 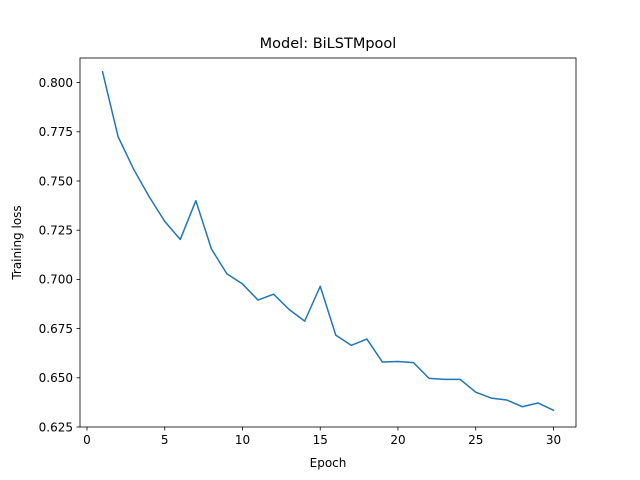 I want to click on x-tick-label: 5, so click(x=165, y=440).